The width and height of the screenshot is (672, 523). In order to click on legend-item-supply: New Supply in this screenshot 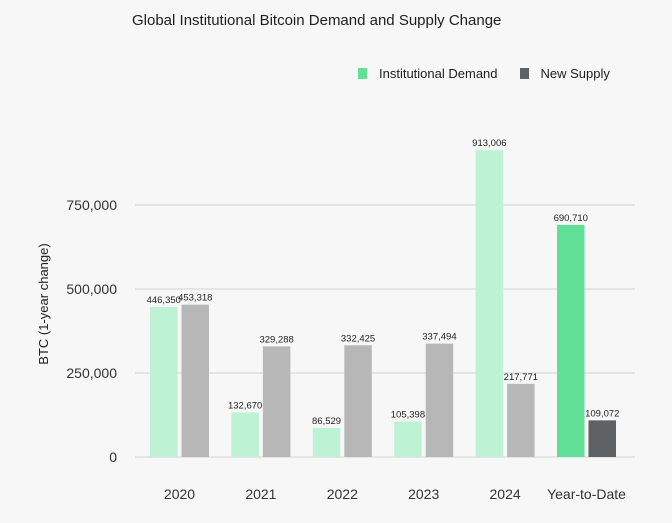, I will do `click(564, 73)`.